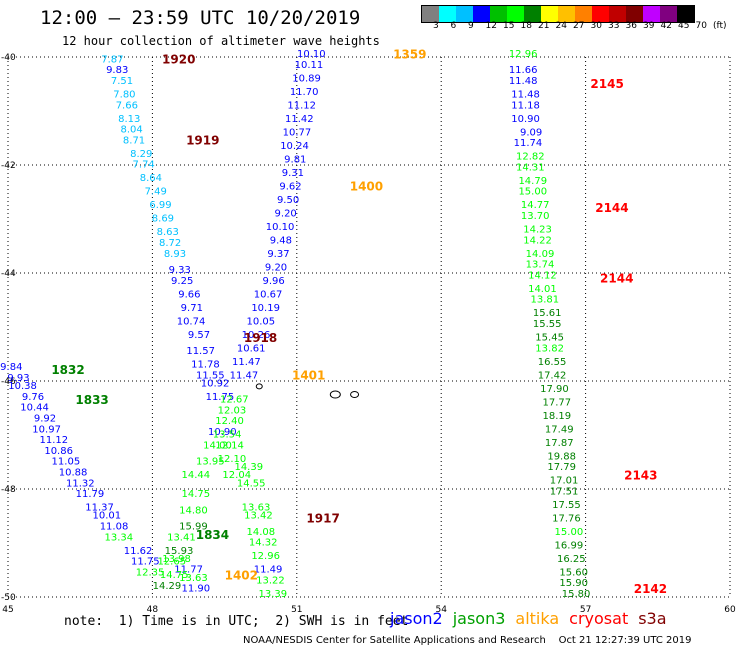 The image size is (740, 650). What do you see at coordinates (256, 508) in the screenshot?
I see `wave-height-label: 13.63` at bounding box center [256, 508].